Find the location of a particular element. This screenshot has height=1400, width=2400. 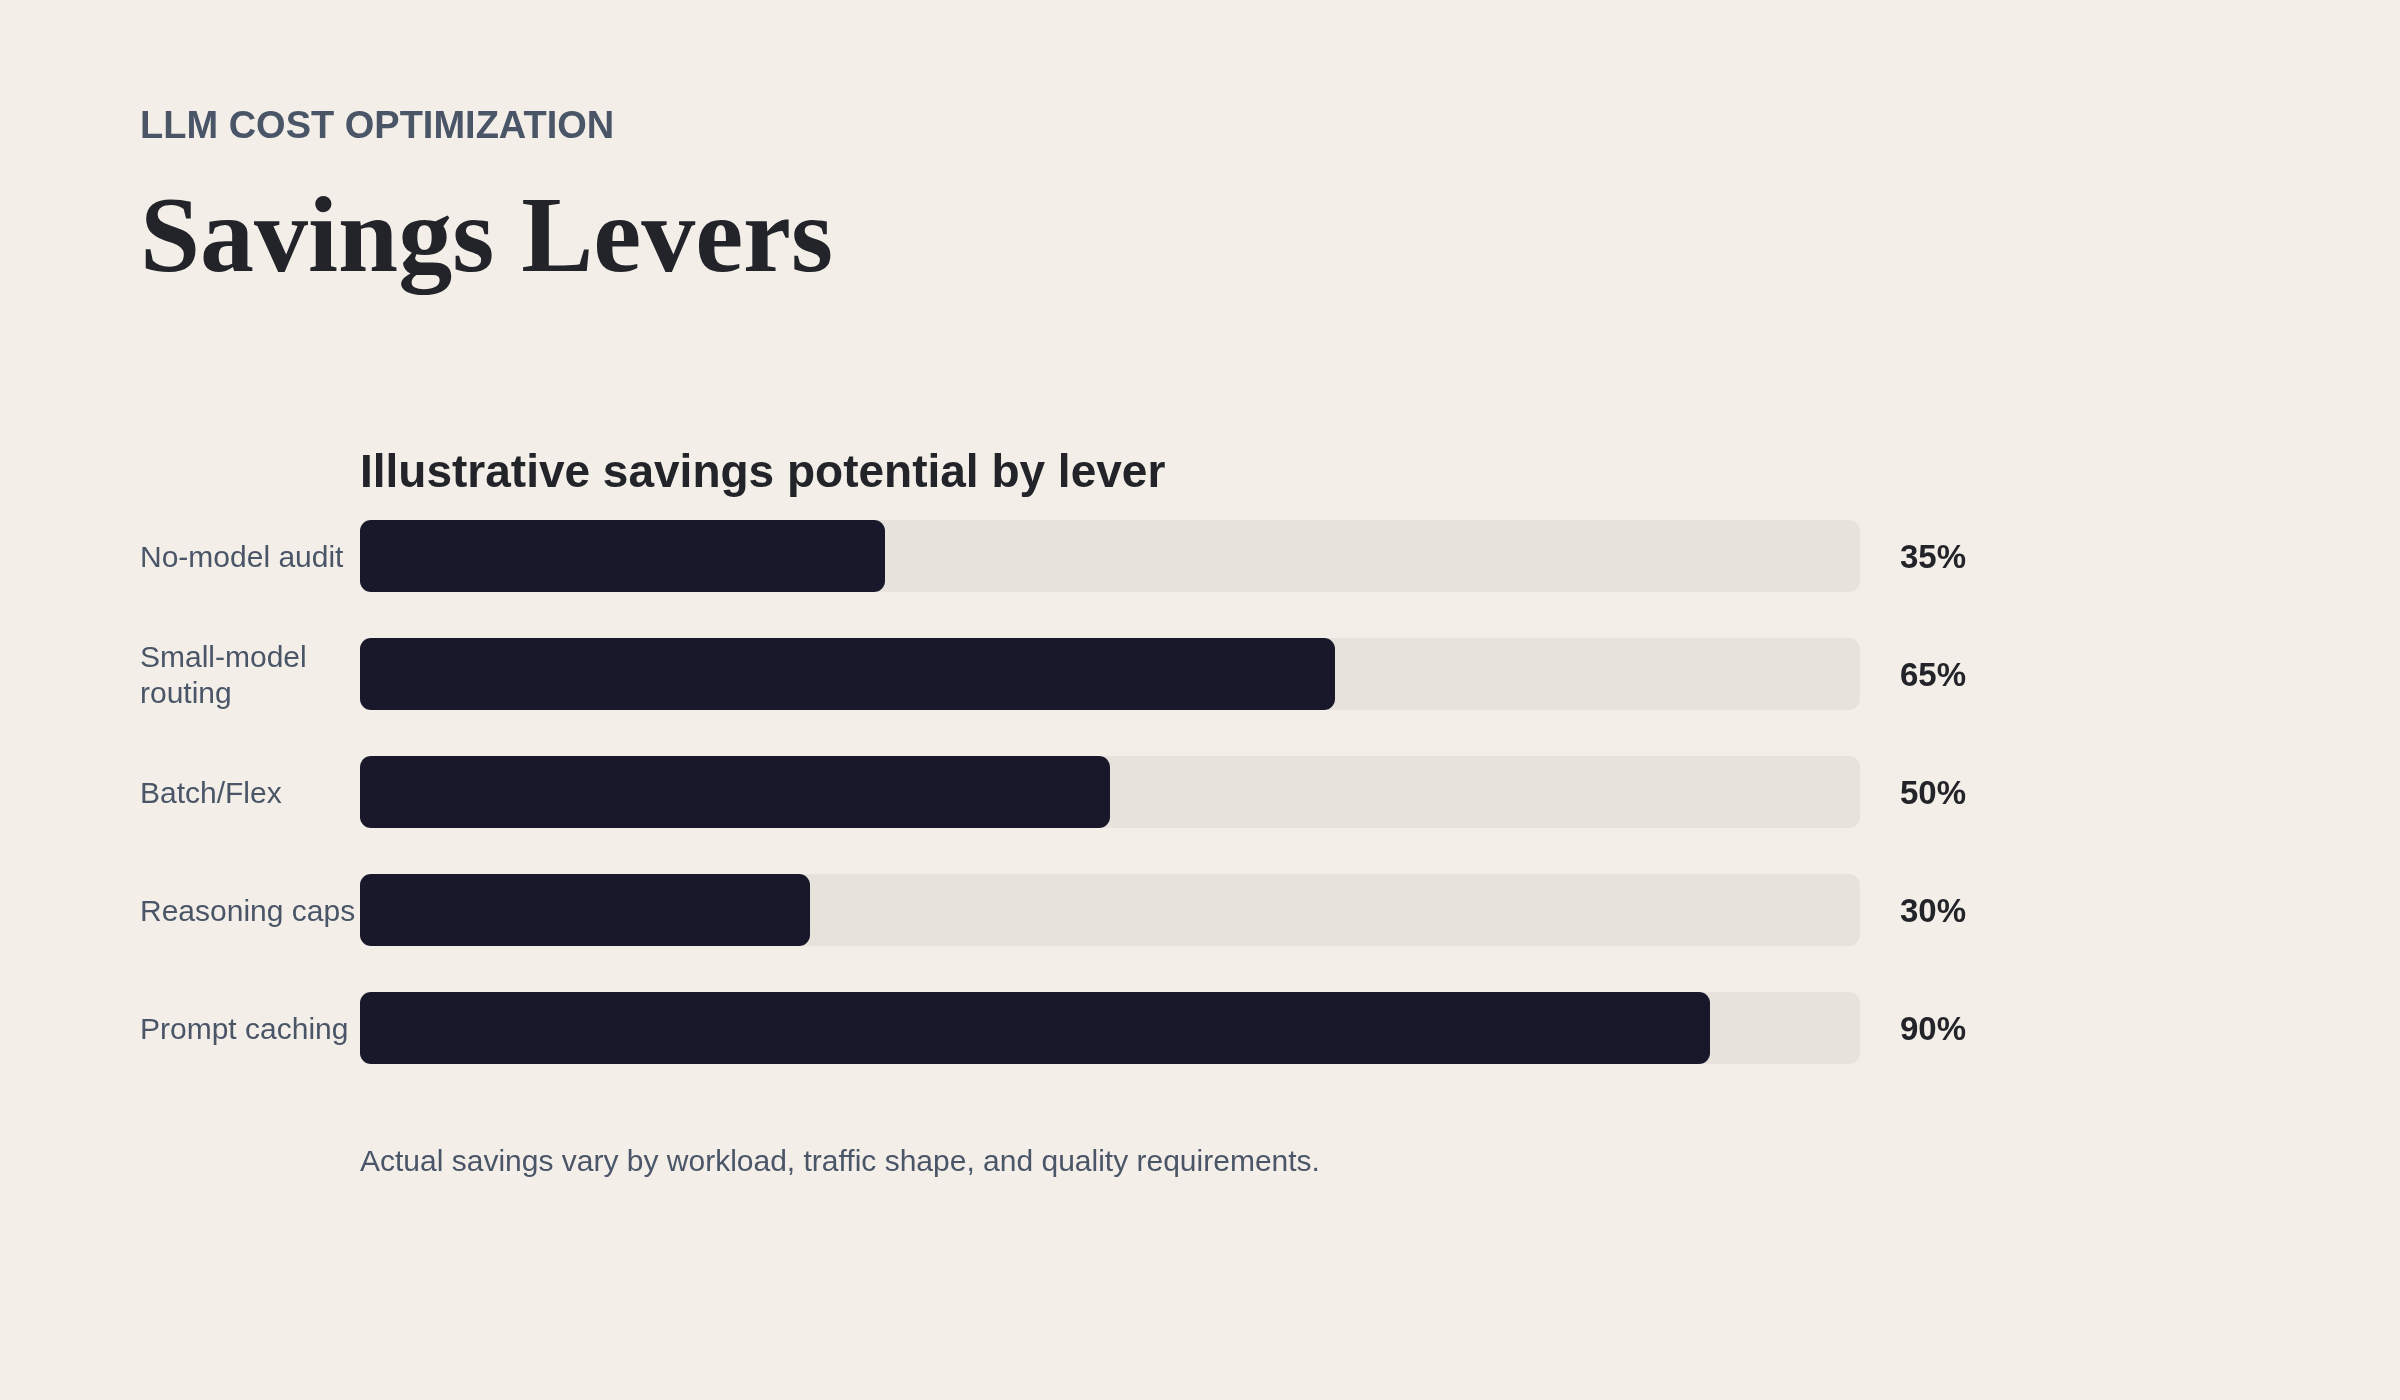

data-label: 30% is located at coordinates (1933, 910).